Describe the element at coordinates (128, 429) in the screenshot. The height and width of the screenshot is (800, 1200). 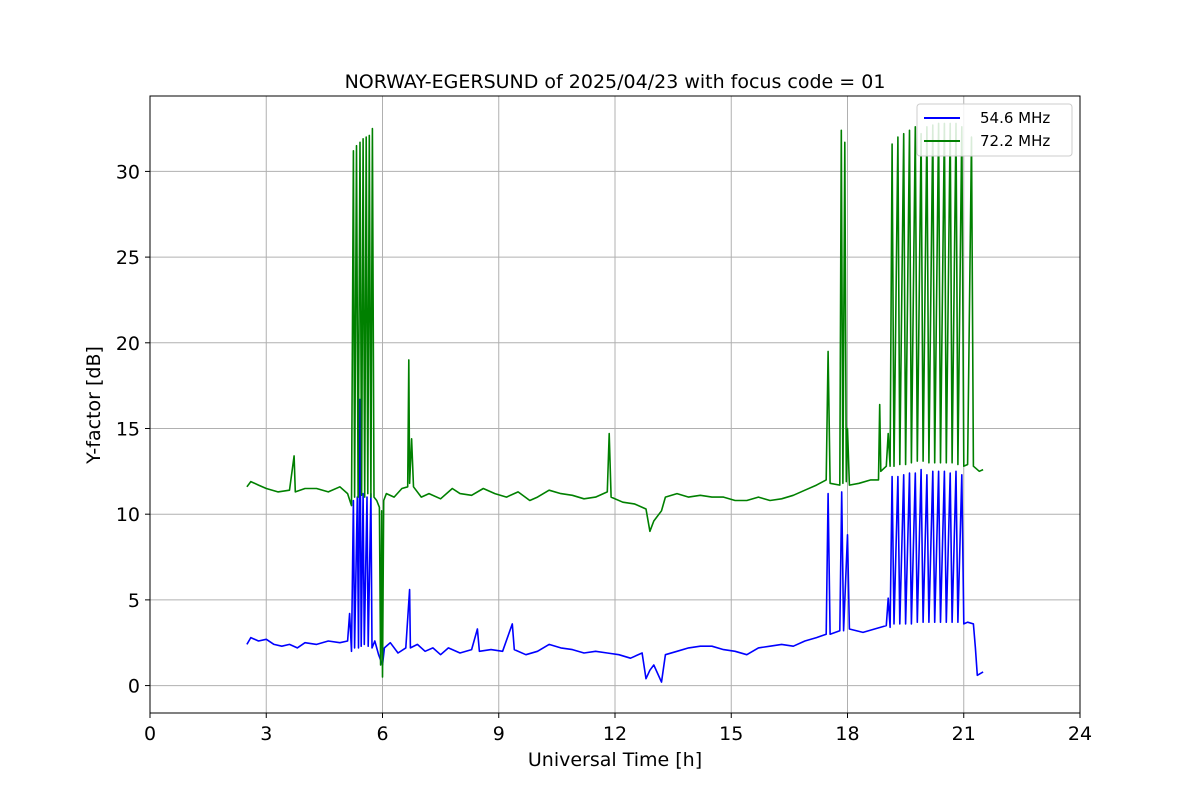
I see `y-tick-label: 15` at that location.